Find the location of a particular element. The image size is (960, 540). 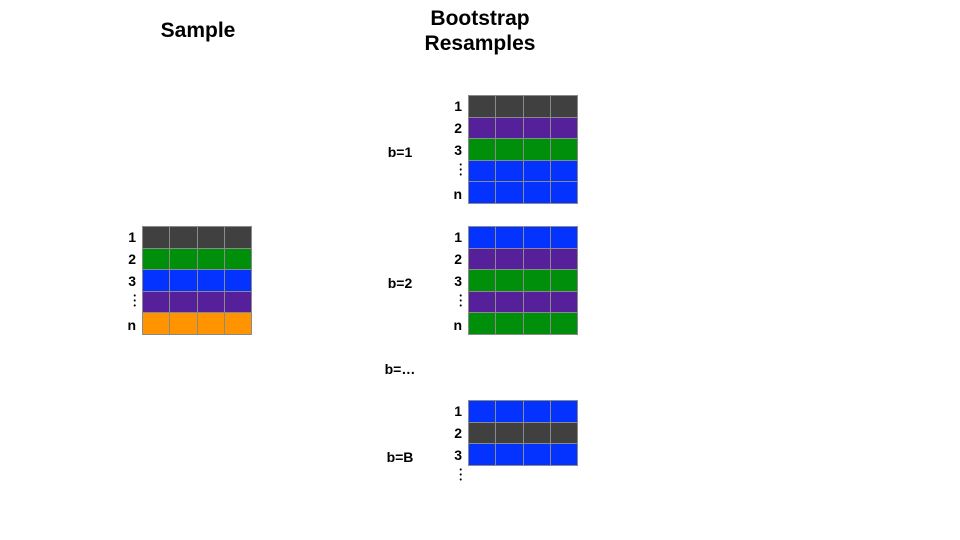

sample-title: Sample is located at coordinates (198, 30).